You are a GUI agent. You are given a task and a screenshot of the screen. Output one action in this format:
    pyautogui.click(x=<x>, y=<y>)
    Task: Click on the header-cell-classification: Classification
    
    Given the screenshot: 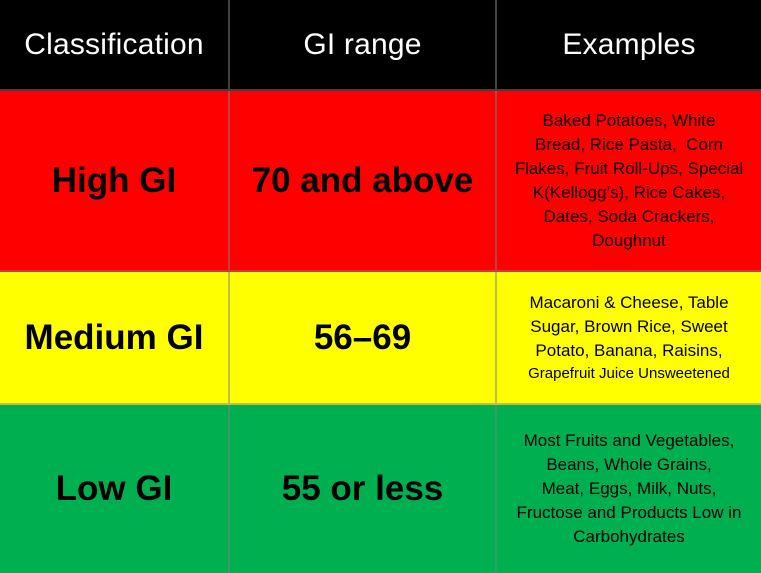 What is the action you would take?
    pyautogui.click(x=115, y=45)
    